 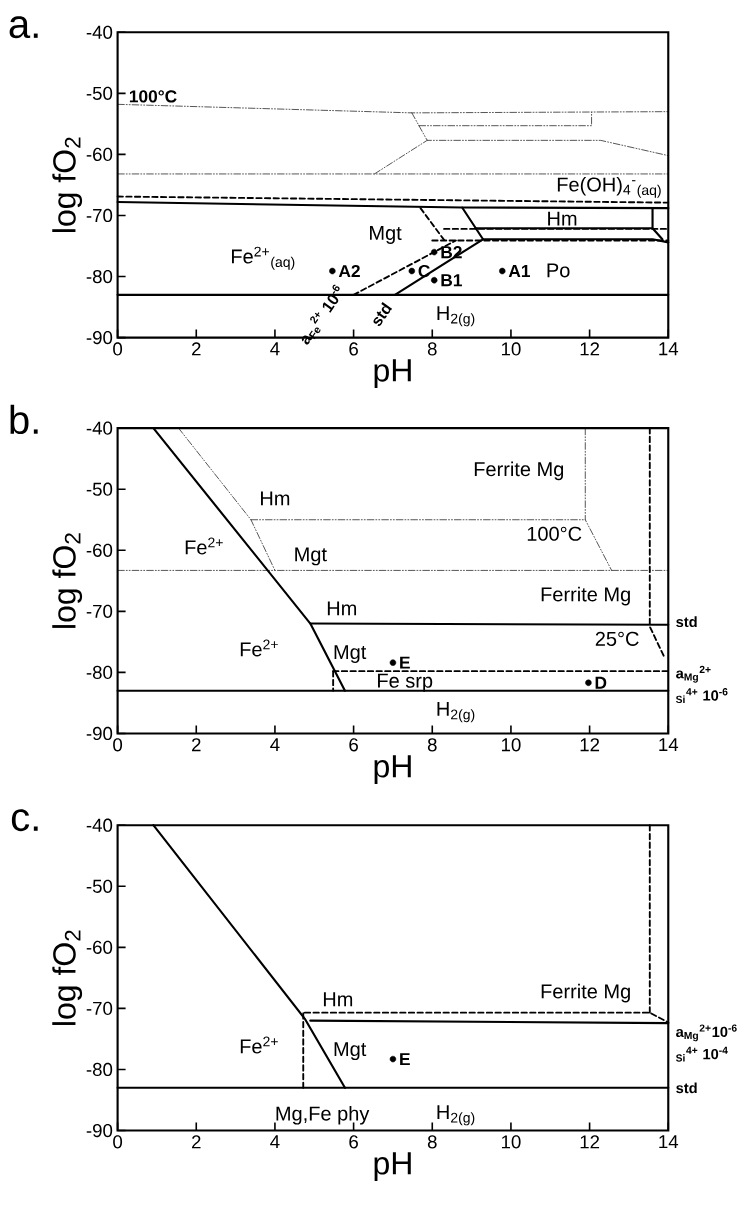 I want to click on annotation: B2, so click(x=451, y=252).